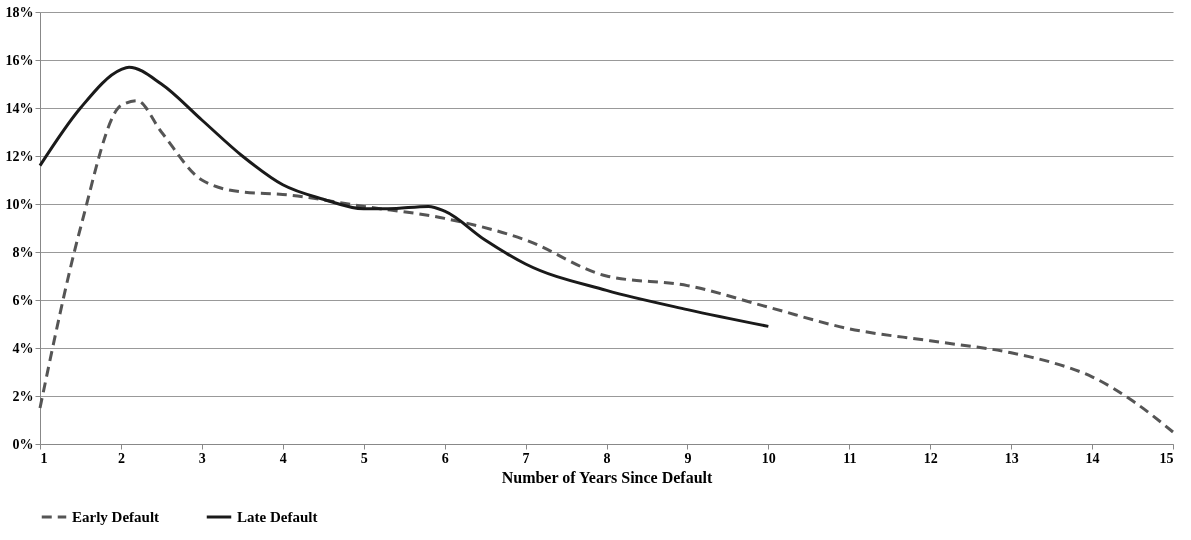  What do you see at coordinates (1011, 458) in the screenshot?
I see `x-tick-label: 13` at bounding box center [1011, 458].